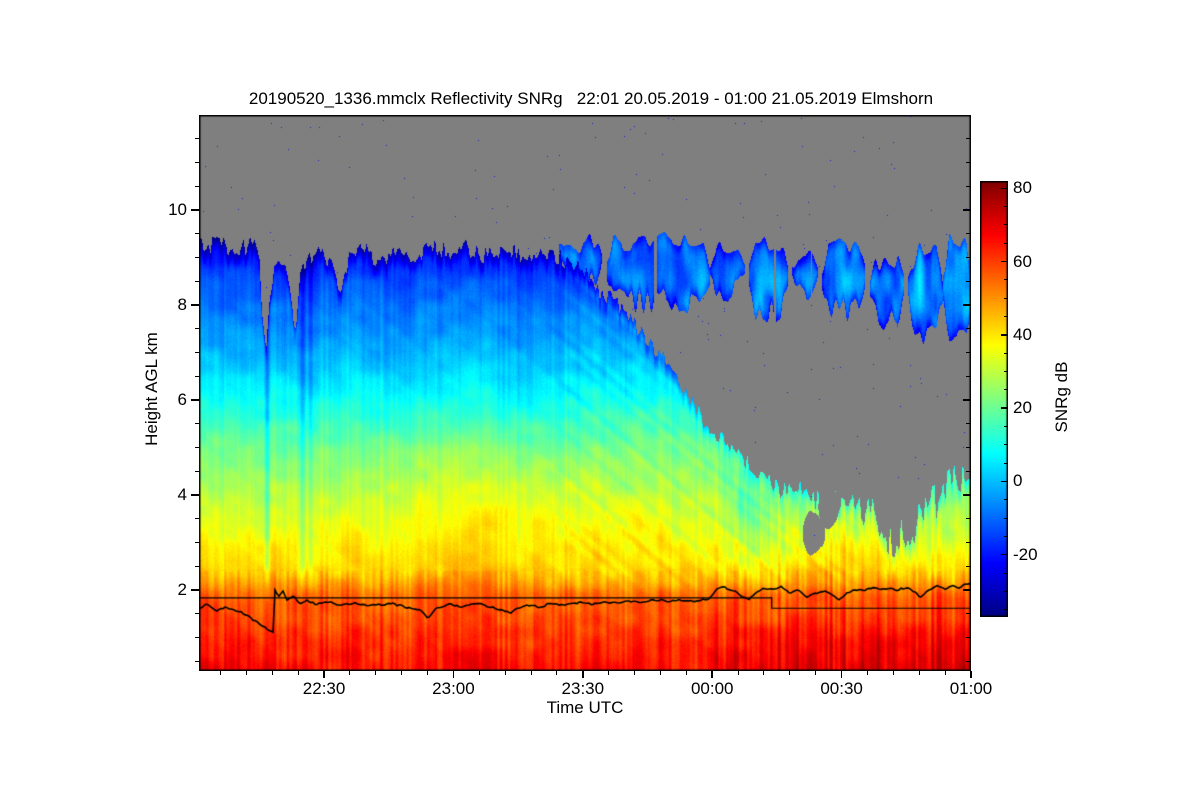 The image size is (1200, 800). What do you see at coordinates (1018, 481) in the screenshot?
I see `colorbar-tick-label: 0` at bounding box center [1018, 481].